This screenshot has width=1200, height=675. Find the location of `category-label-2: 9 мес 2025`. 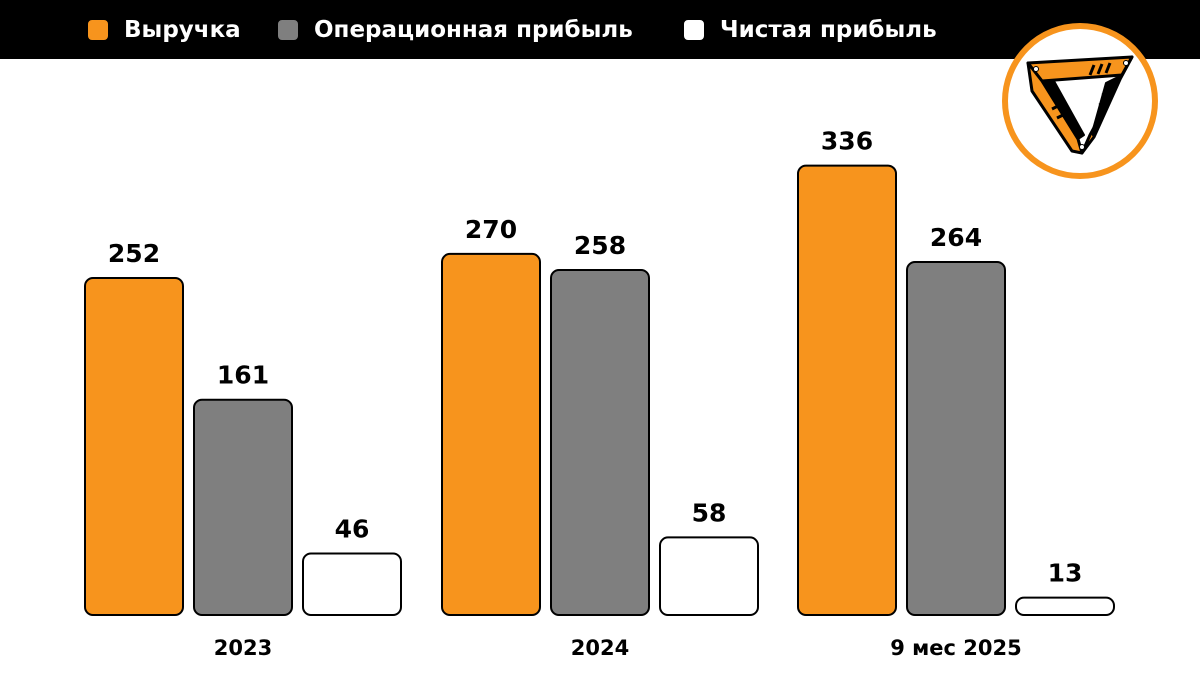

category-label-2: 9 мес 2025 is located at coordinates (956, 648).